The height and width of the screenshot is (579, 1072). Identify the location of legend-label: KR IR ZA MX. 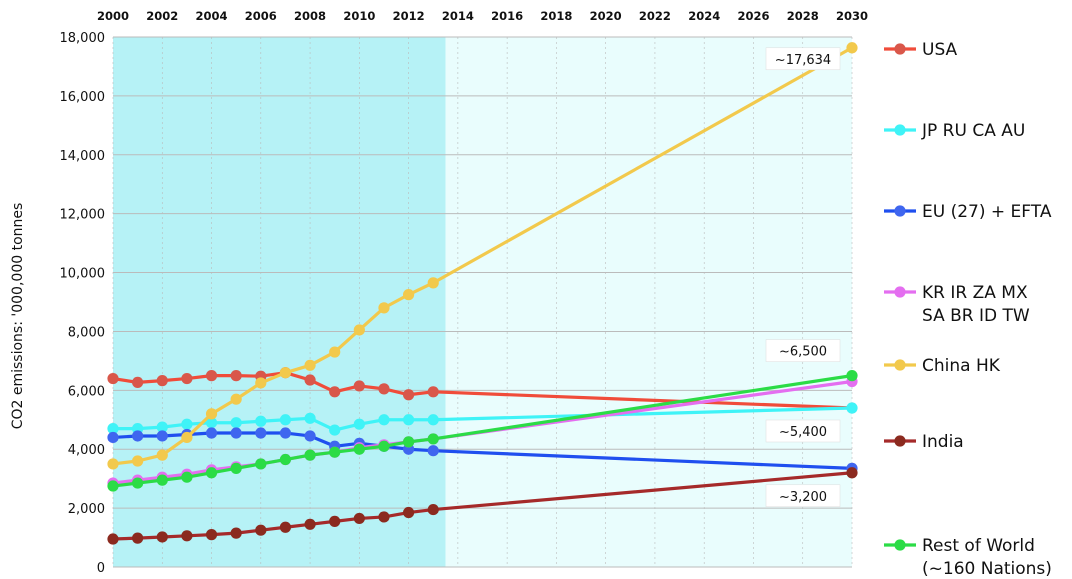
(975, 293).